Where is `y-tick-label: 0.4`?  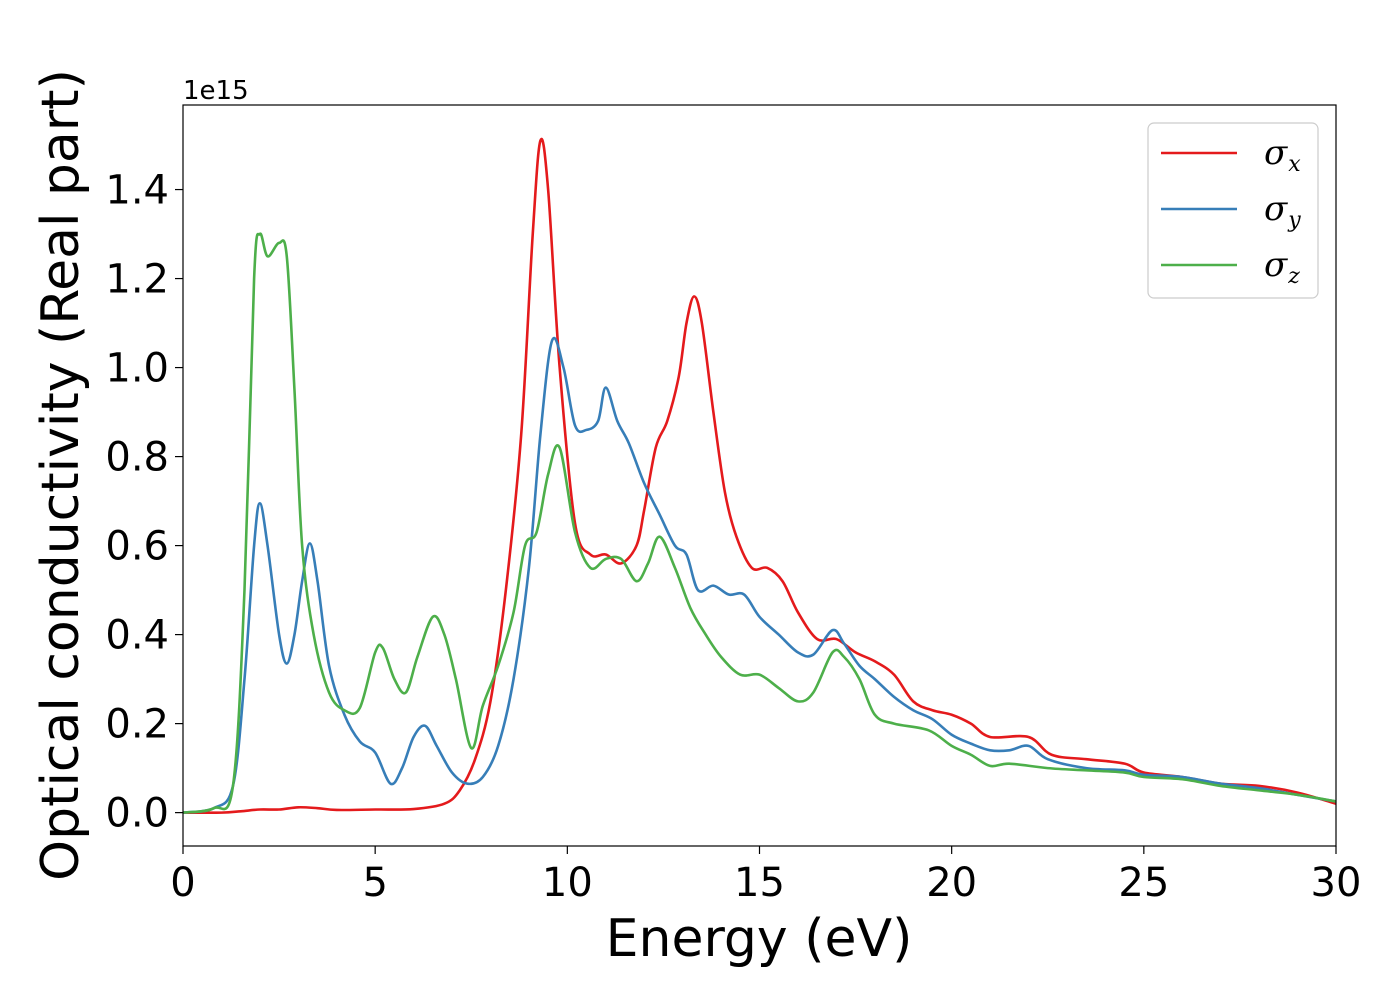
y-tick-label: 0.4 is located at coordinates (137, 636).